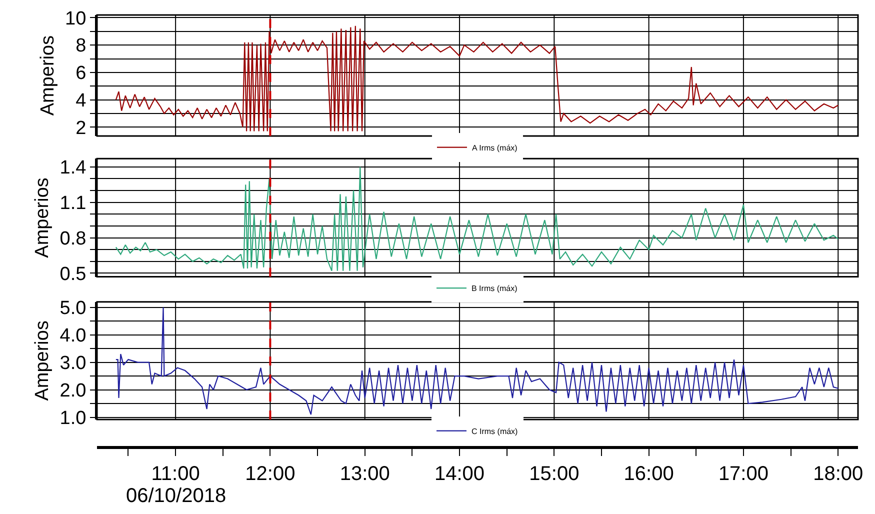 This screenshot has width=875, height=514. I want to click on legend-label: A Irms (máx), so click(495, 147).